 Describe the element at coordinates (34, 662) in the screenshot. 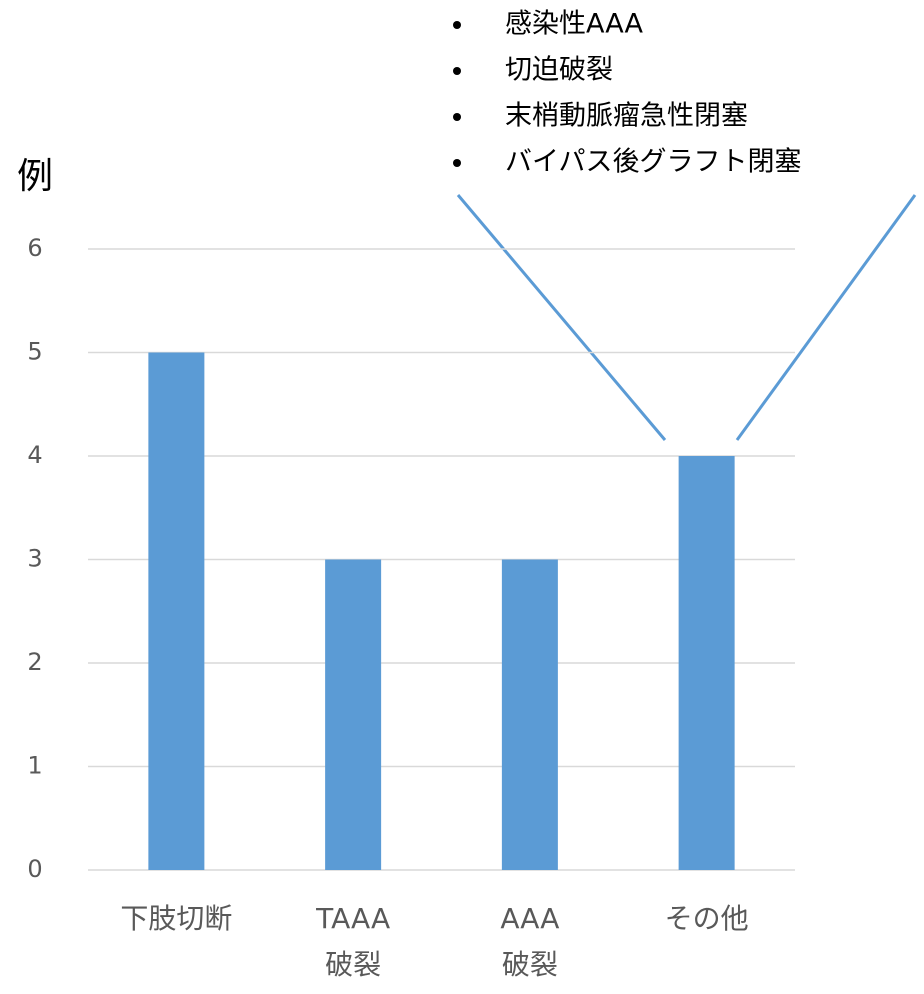

I see `y-tick-label: 2` at that location.